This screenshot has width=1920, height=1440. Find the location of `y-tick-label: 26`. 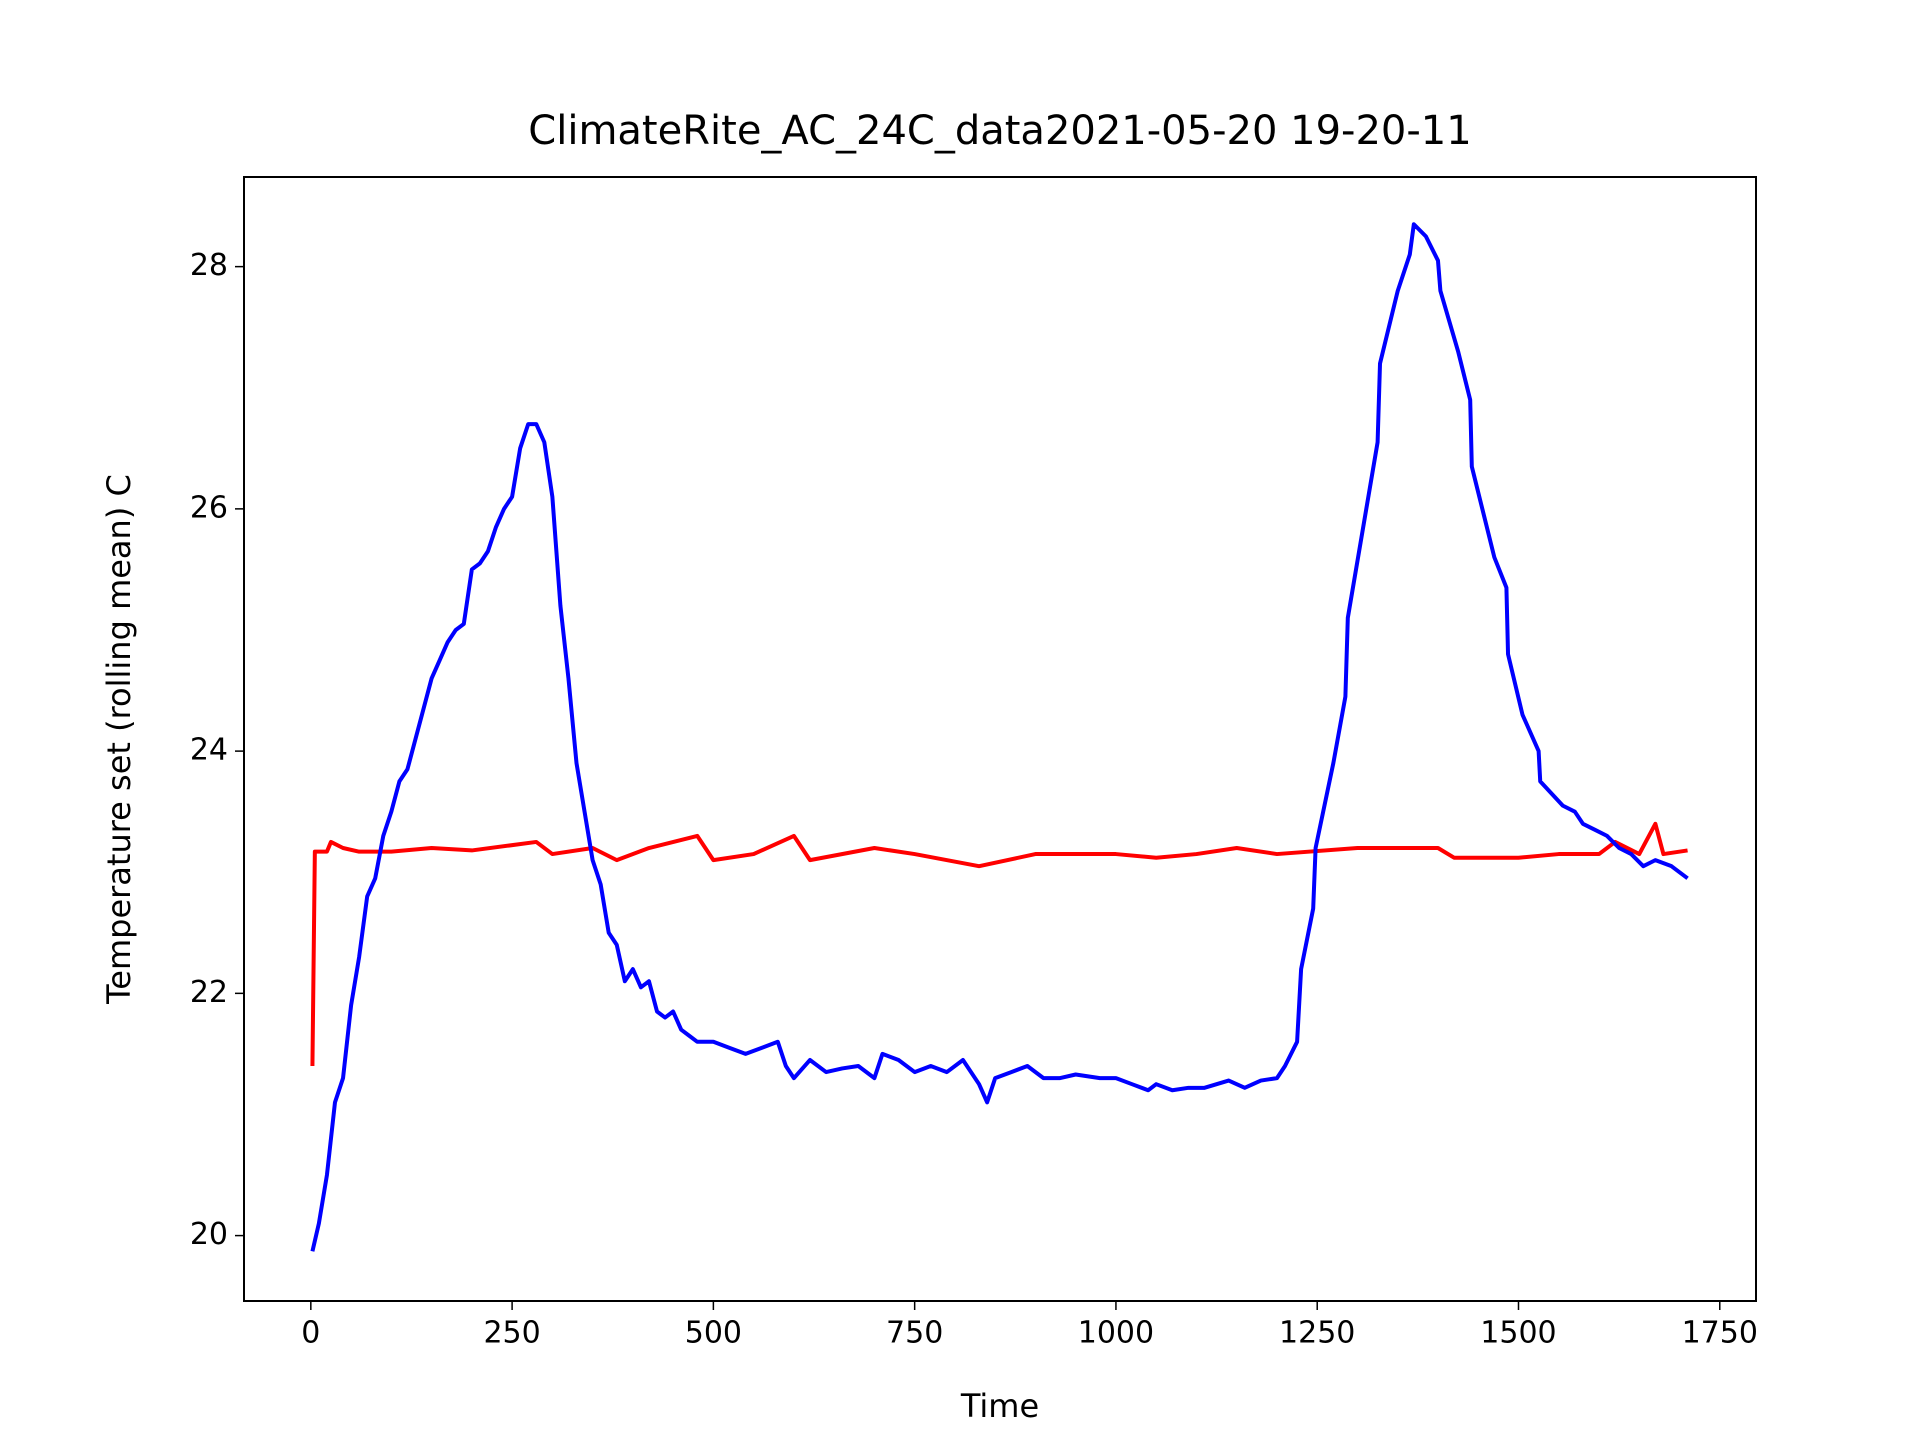

y-tick-label: 26 is located at coordinates (209, 507).